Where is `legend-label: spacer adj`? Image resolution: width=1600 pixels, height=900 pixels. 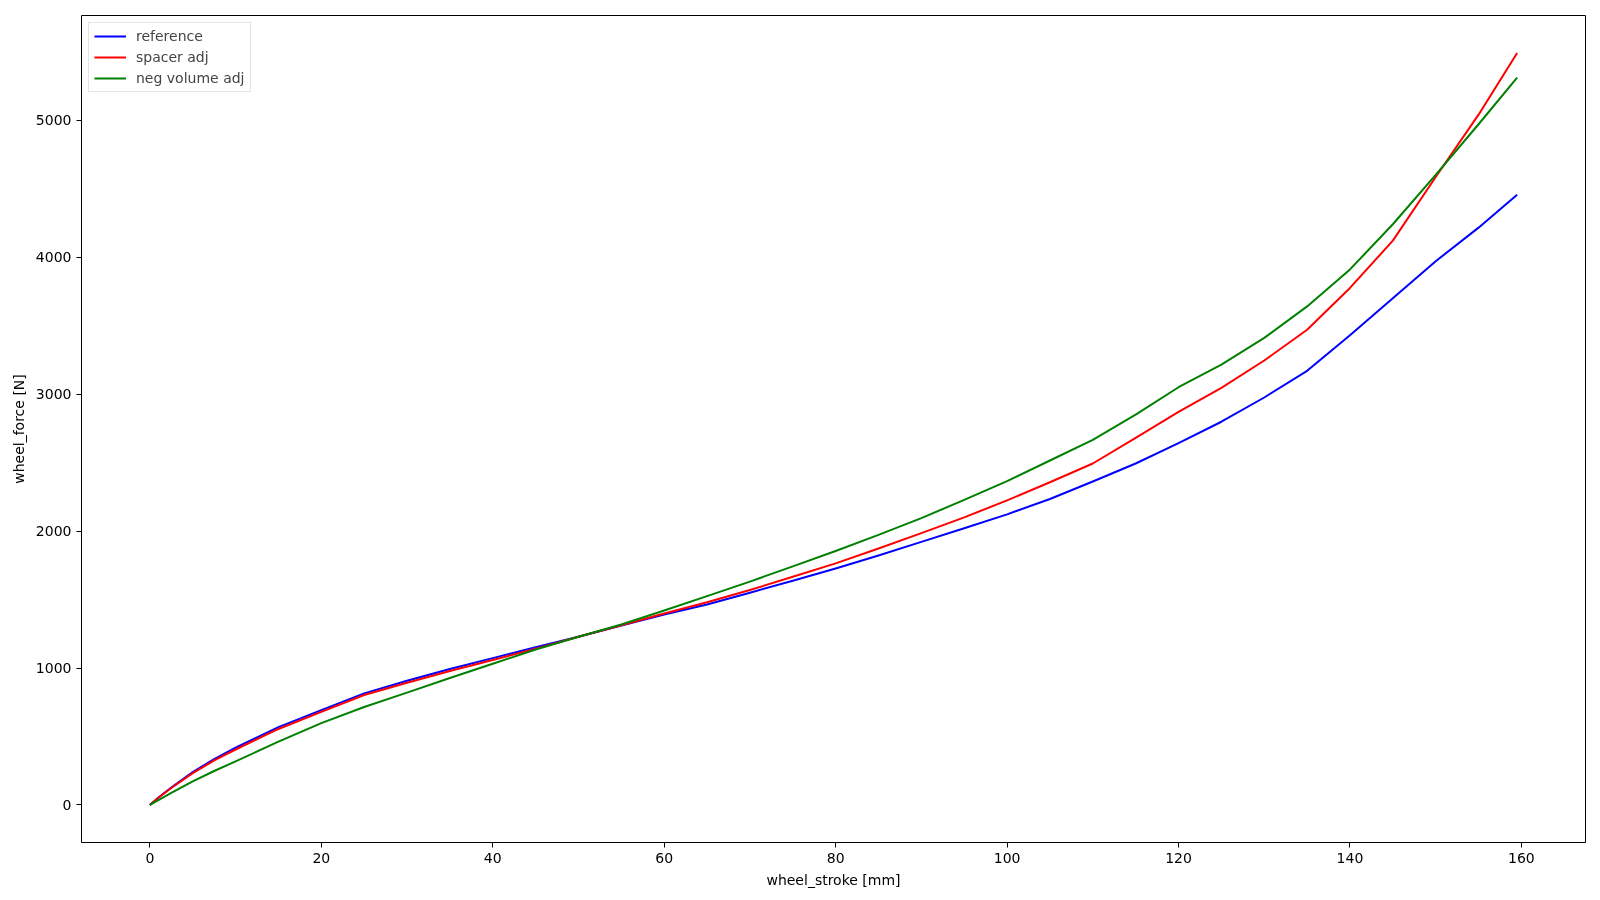 legend-label: spacer adj is located at coordinates (172, 57).